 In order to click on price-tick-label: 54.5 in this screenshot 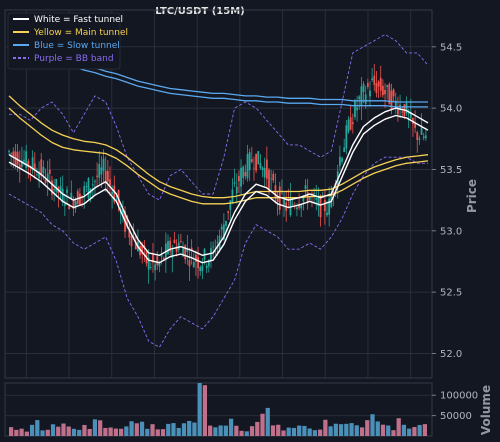, I will do `click(451, 47)`.